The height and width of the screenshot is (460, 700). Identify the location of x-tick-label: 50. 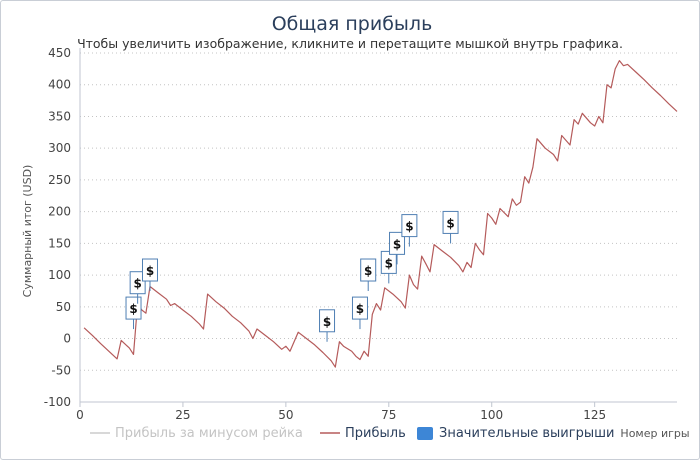
(285, 415).